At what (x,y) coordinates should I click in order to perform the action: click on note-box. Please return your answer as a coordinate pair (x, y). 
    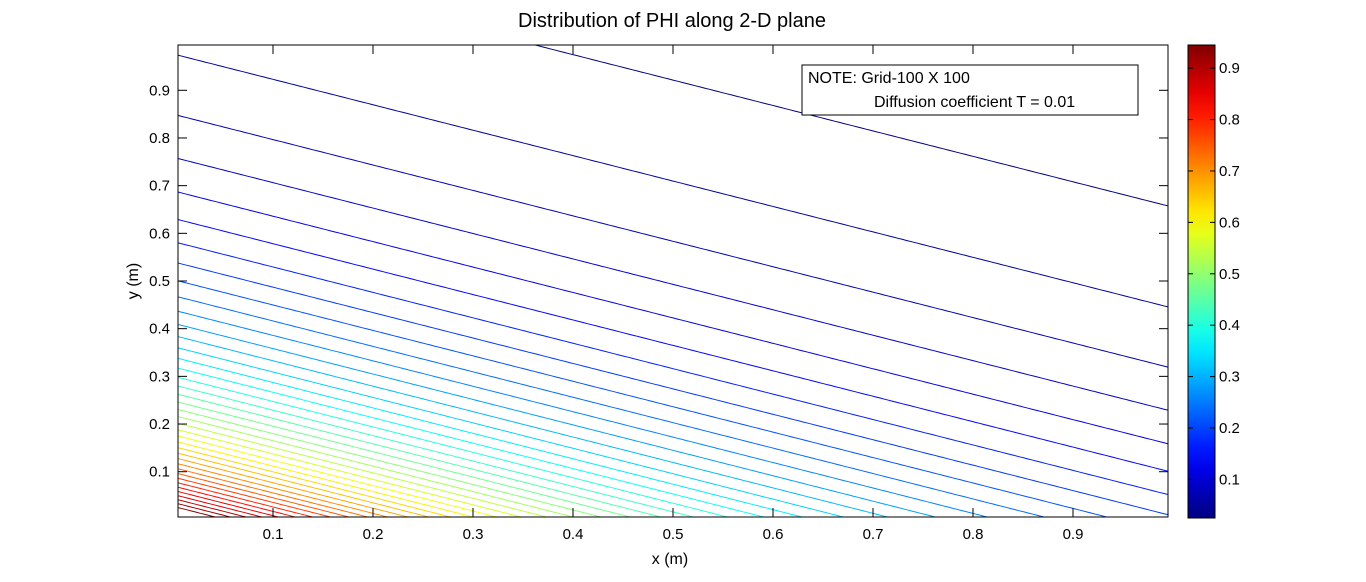
    Looking at the image, I should click on (970, 90).